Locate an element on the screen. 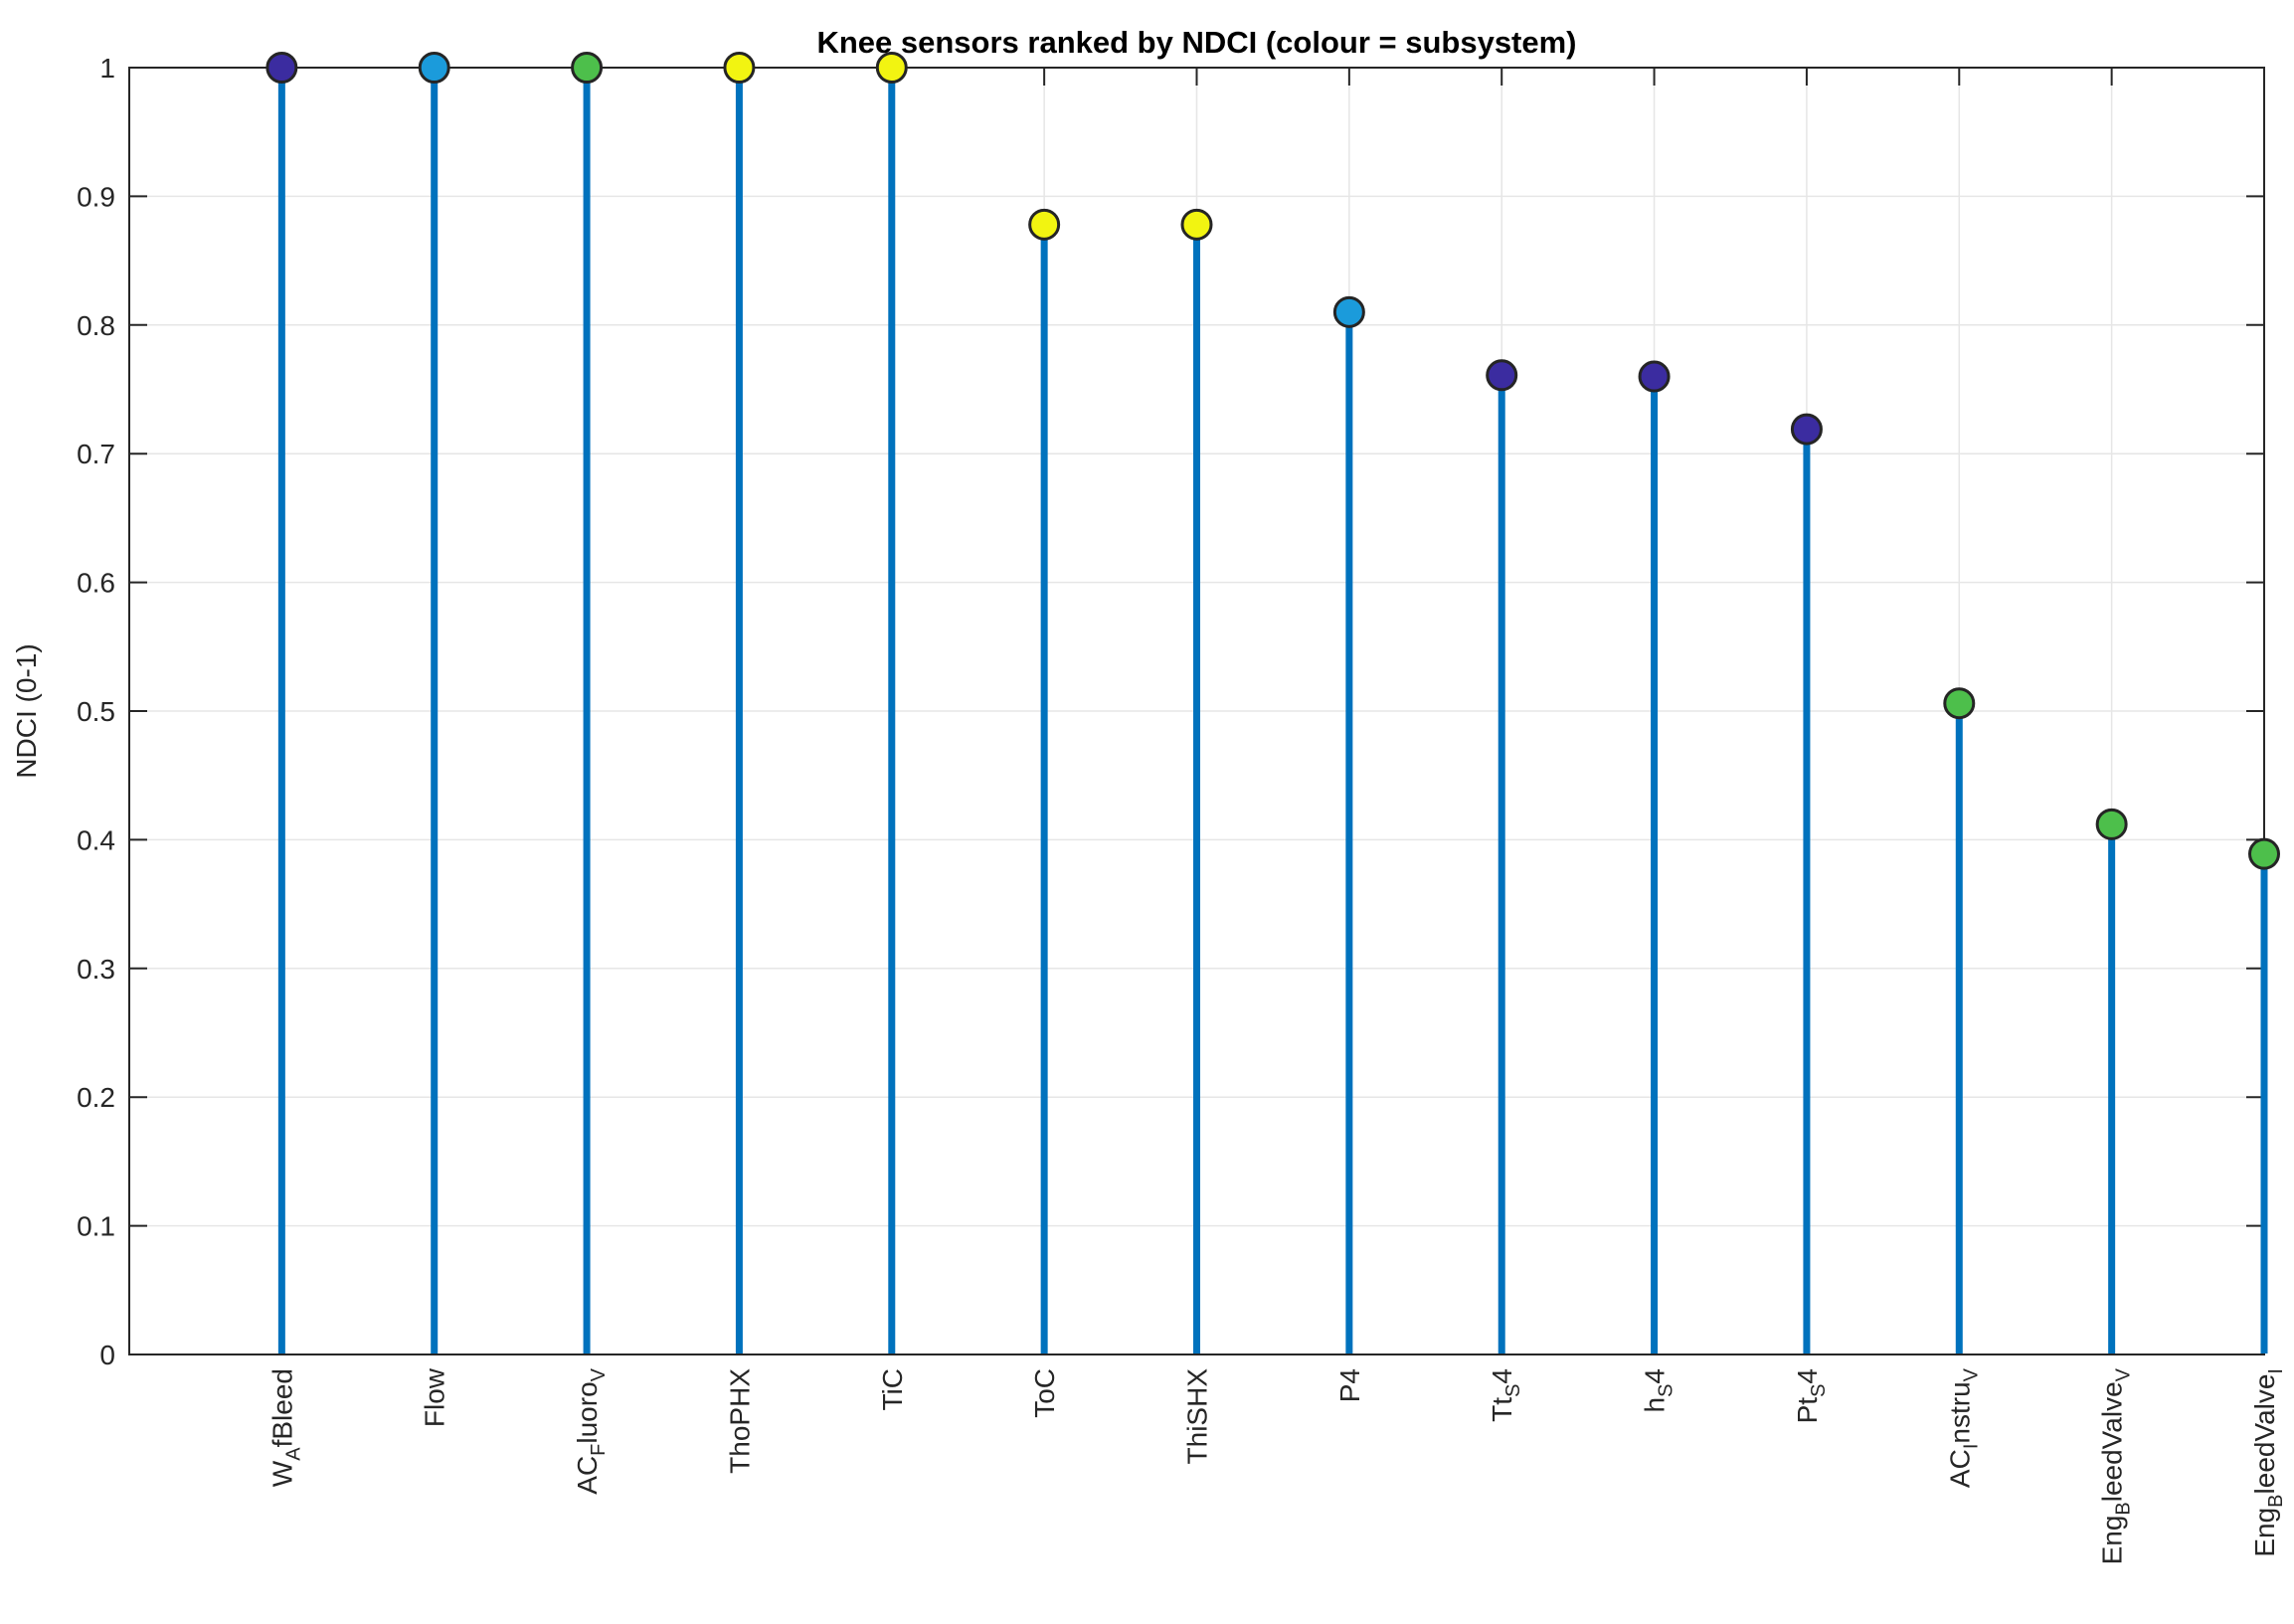 This screenshot has height=1624, width=2294. x-category-label: PtS4 is located at coordinates (1811, 1395).